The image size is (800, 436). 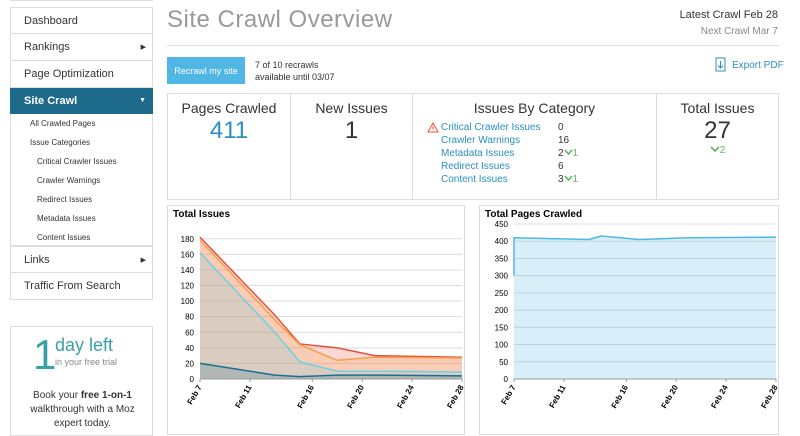 What do you see at coordinates (81, 74) in the screenshot?
I see `menu-item: Page Optimization` at bounding box center [81, 74].